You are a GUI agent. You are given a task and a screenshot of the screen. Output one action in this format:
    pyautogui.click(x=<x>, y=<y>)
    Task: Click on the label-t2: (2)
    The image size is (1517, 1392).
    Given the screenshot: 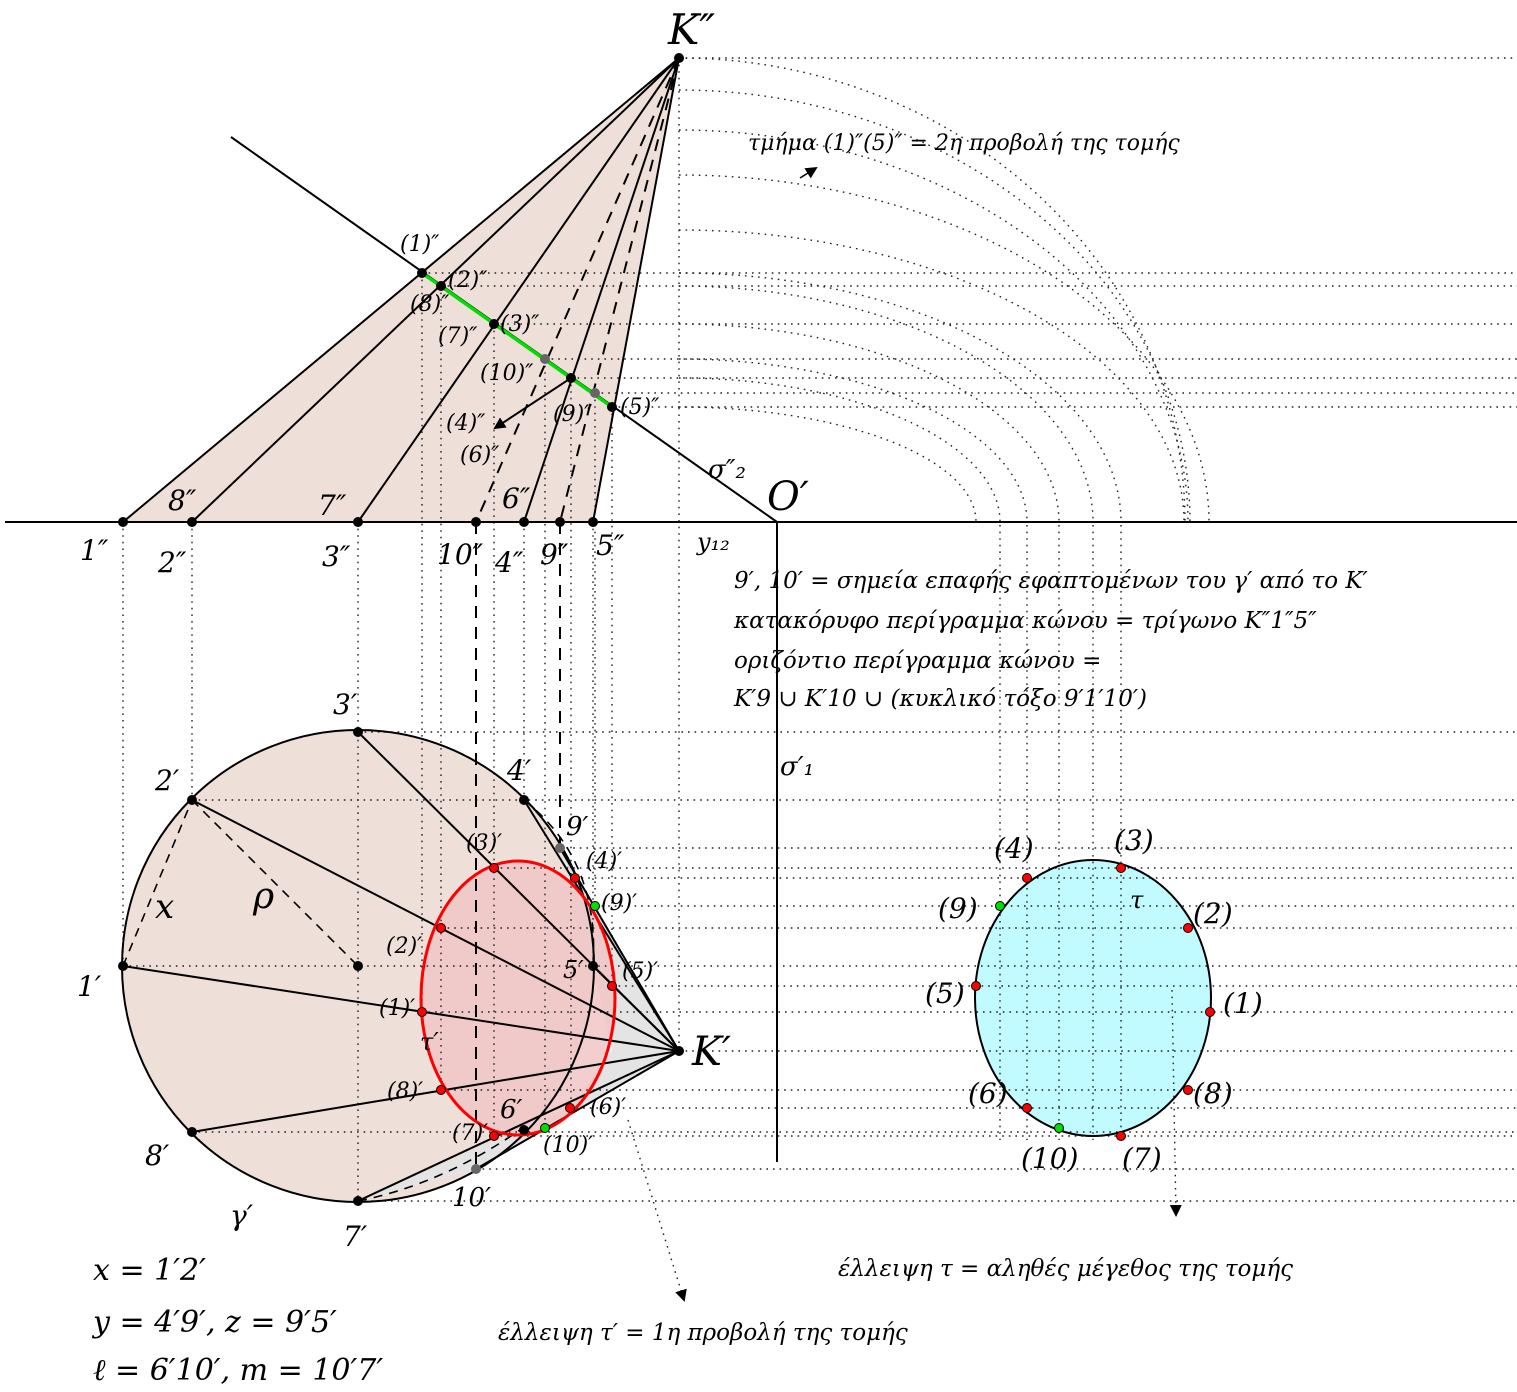 What is the action you would take?
    pyautogui.click(x=1213, y=913)
    